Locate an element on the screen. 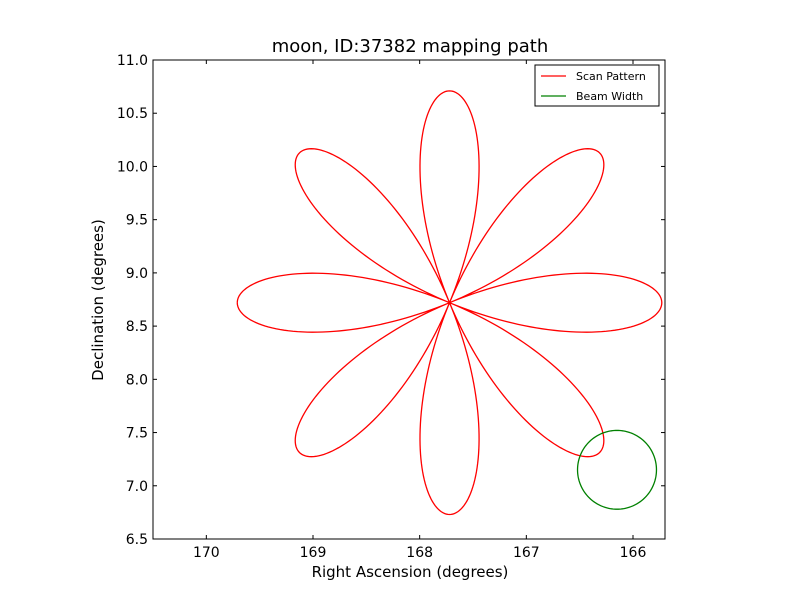 The image size is (800, 600). y-tick-label: 10.0 is located at coordinates (132, 167).